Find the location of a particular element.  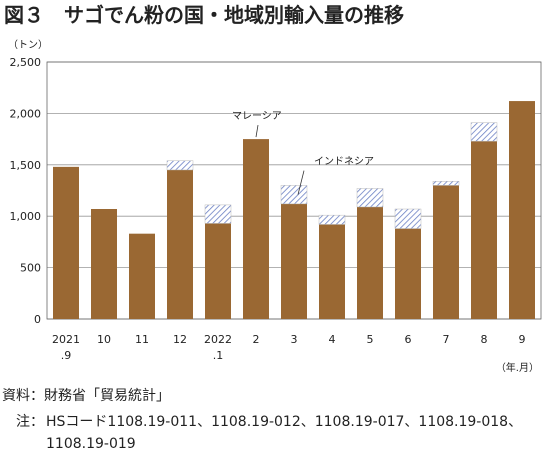

x-tick-label: 9 is located at coordinates (522, 339).